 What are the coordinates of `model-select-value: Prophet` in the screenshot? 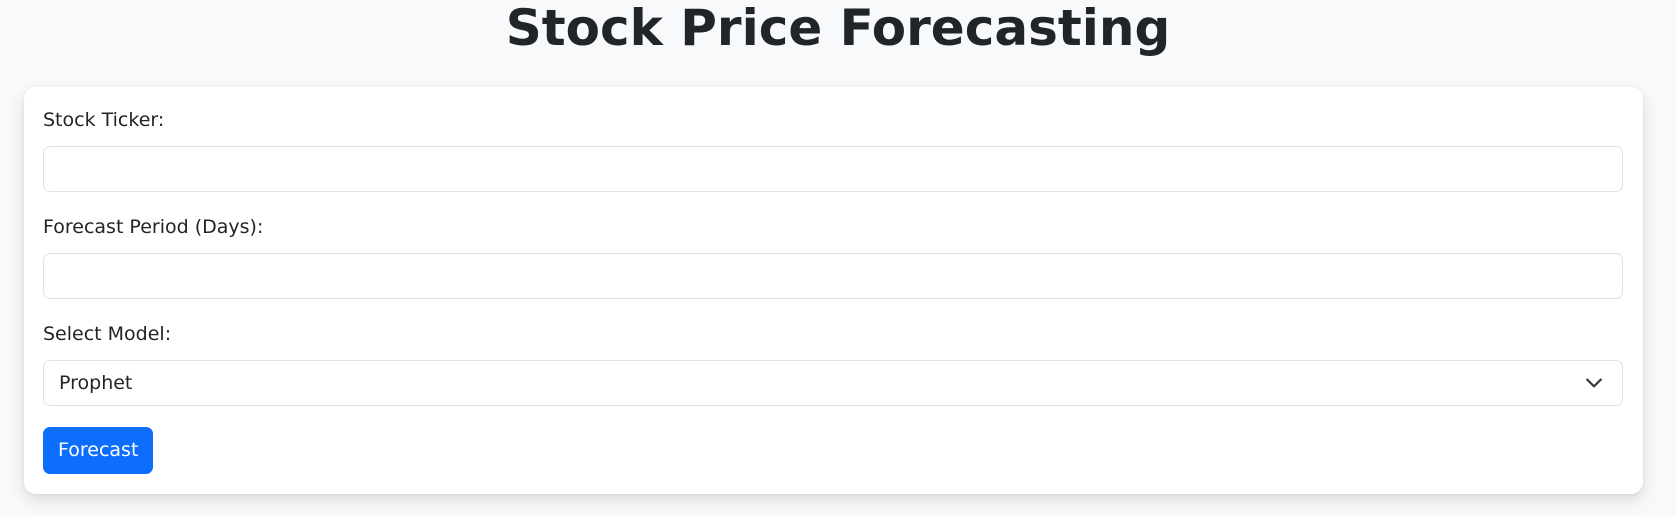 It's located at (96, 383).